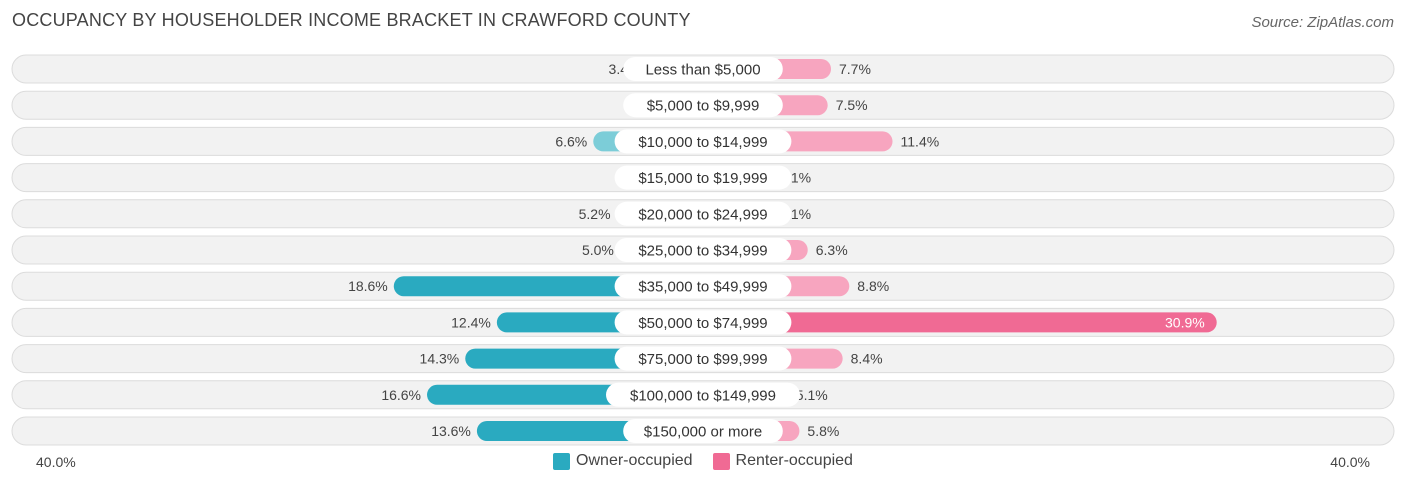  What do you see at coordinates (873, 286) in the screenshot?
I see `label-renter-occupied: 8.8%` at bounding box center [873, 286].